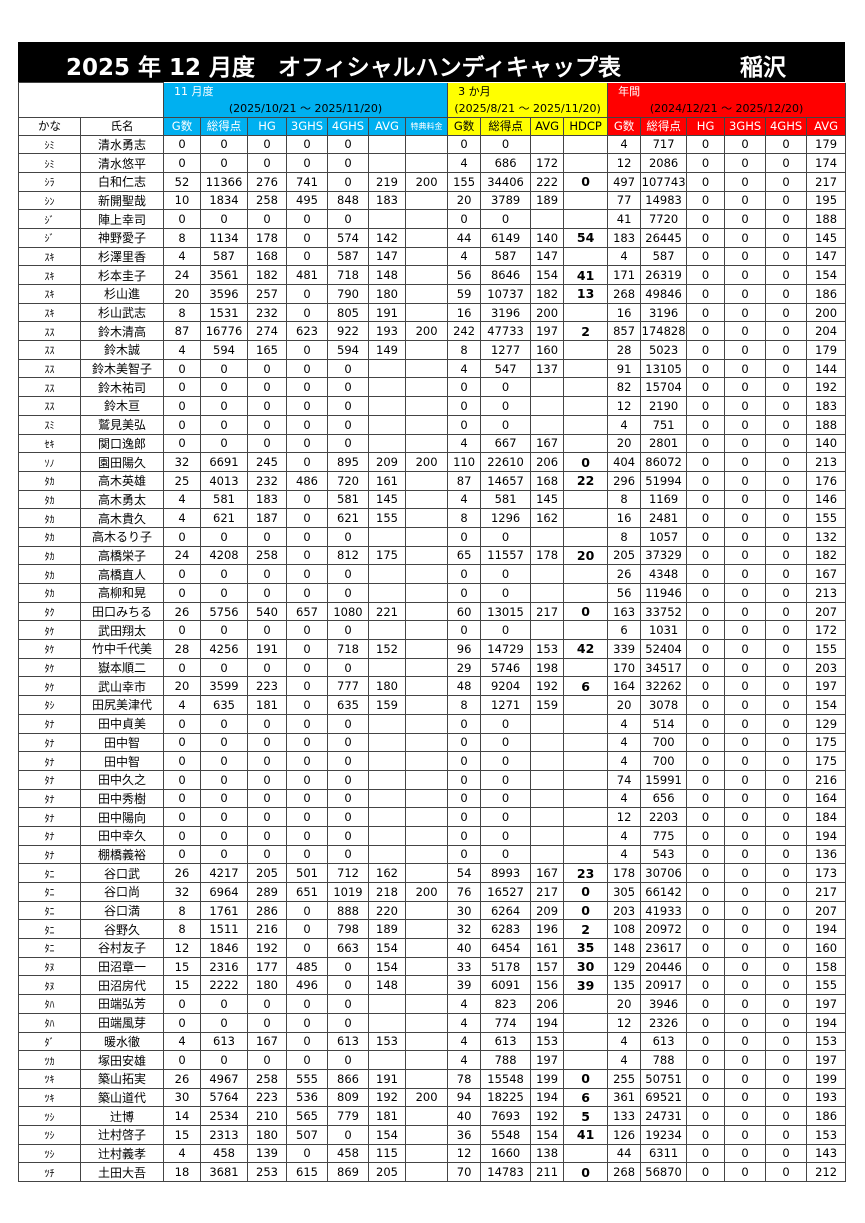 Image resolution: width=865 pixels, height=1223 pixels. Describe the element at coordinates (664, 555) in the screenshot. I see `value-cell: 37329` at that location.